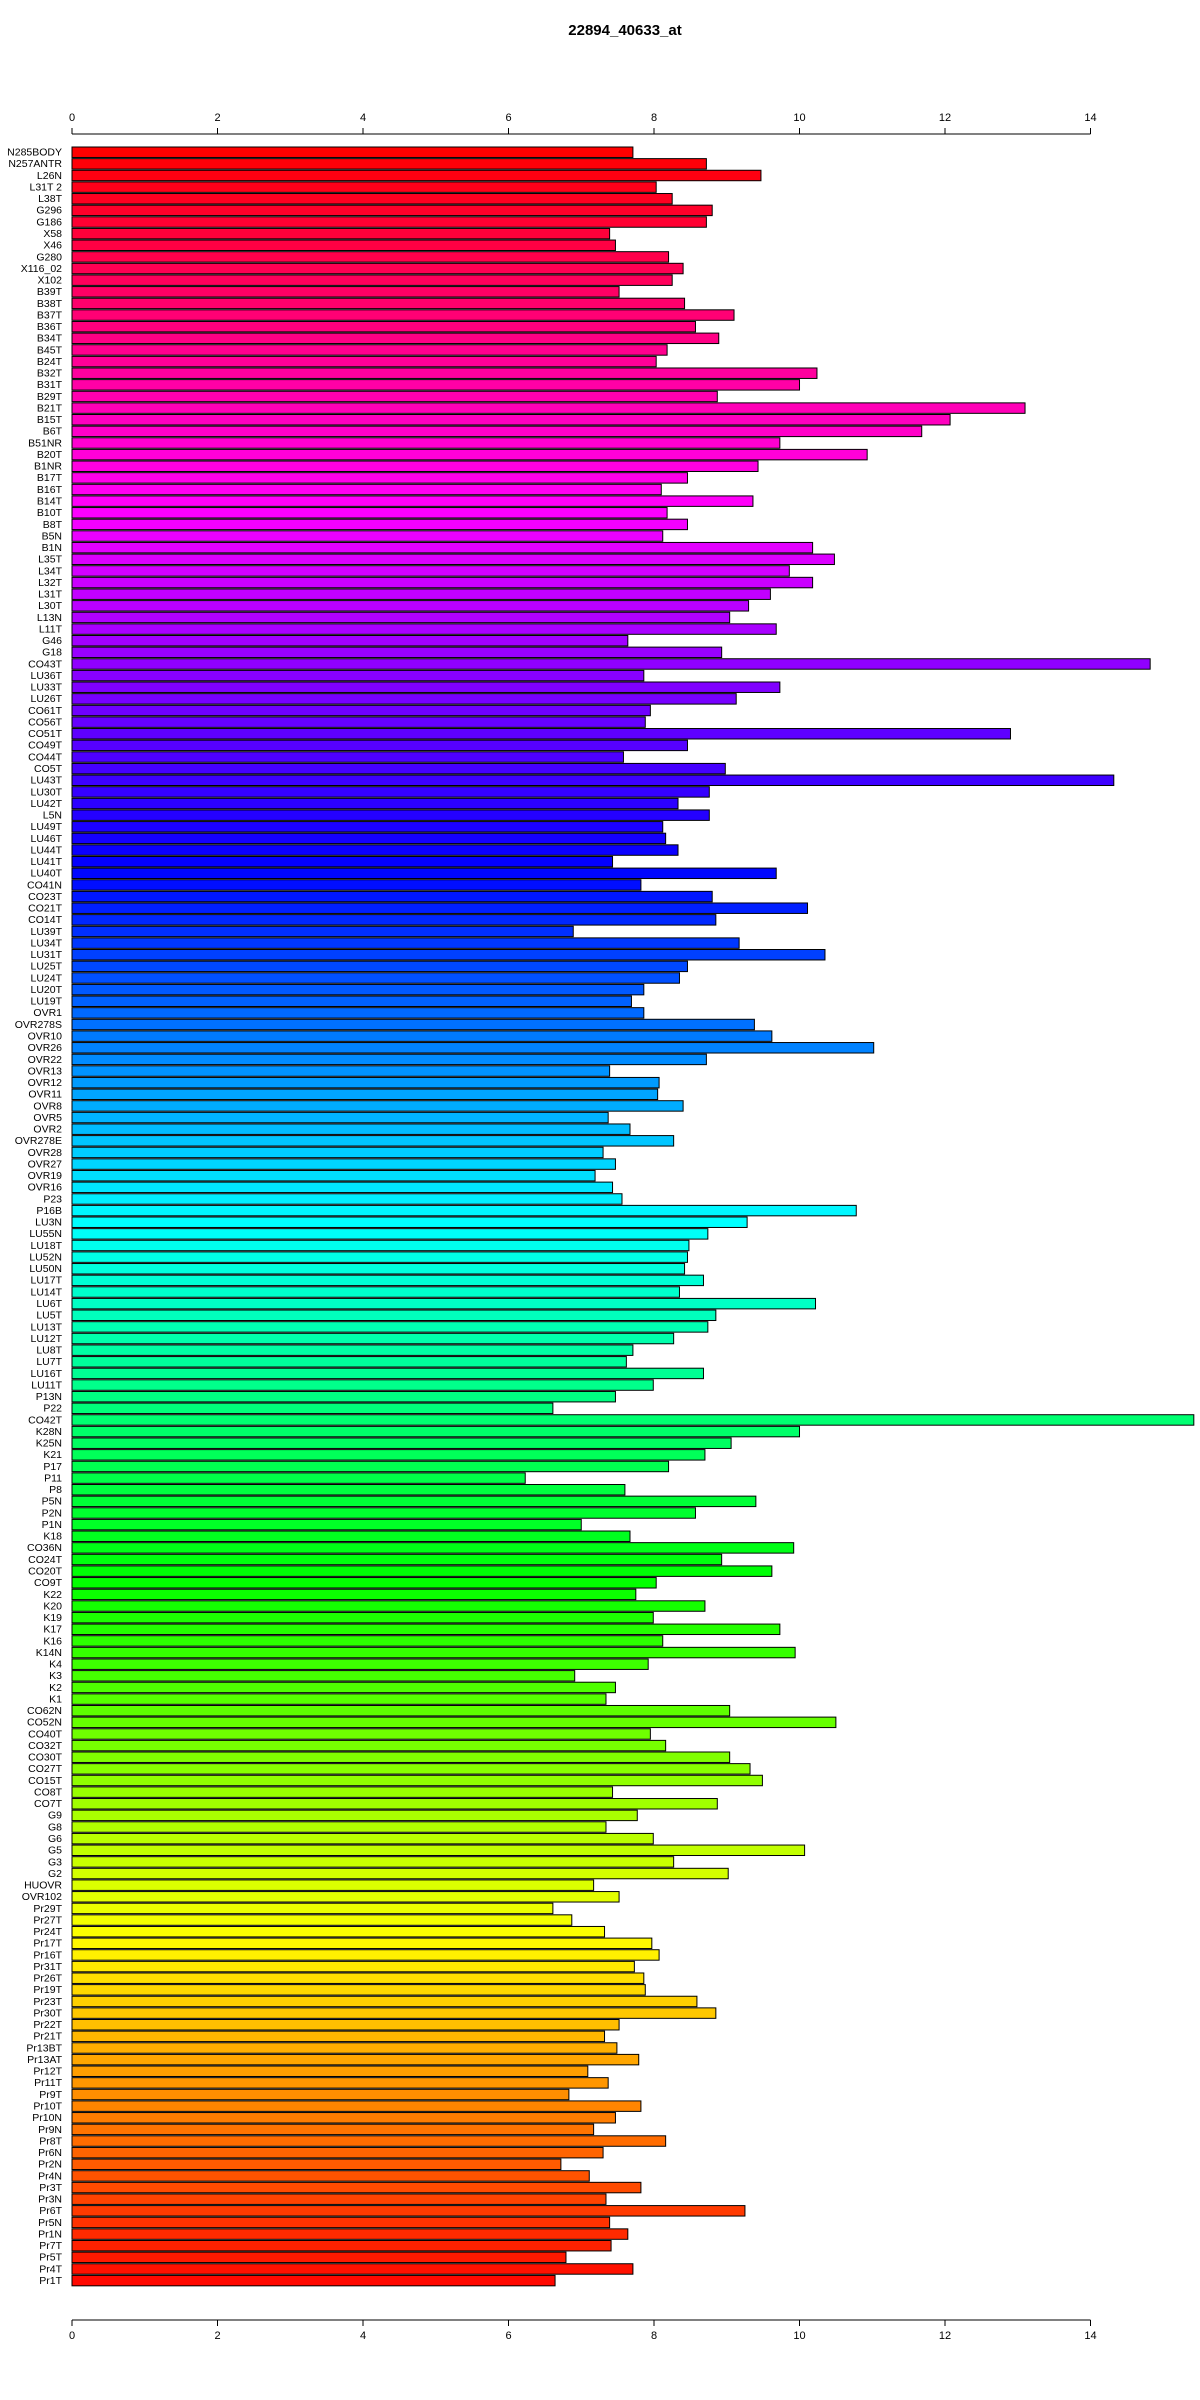  I want to click on y-tick-label: LU34T, so click(46, 943).